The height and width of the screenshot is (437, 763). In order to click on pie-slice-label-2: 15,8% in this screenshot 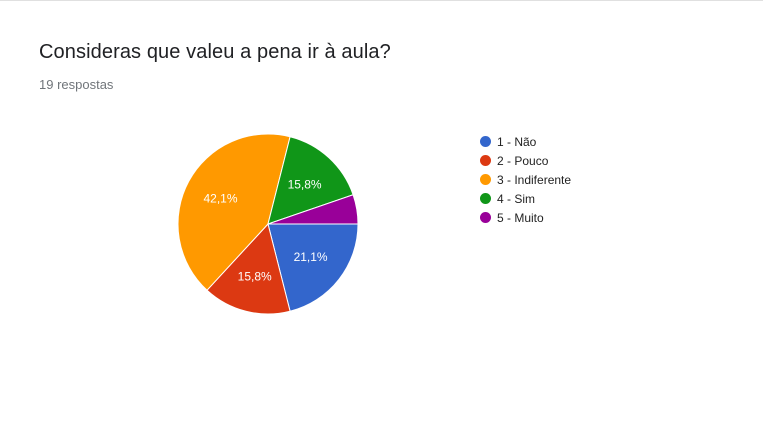, I will do `click(255, 276)`.